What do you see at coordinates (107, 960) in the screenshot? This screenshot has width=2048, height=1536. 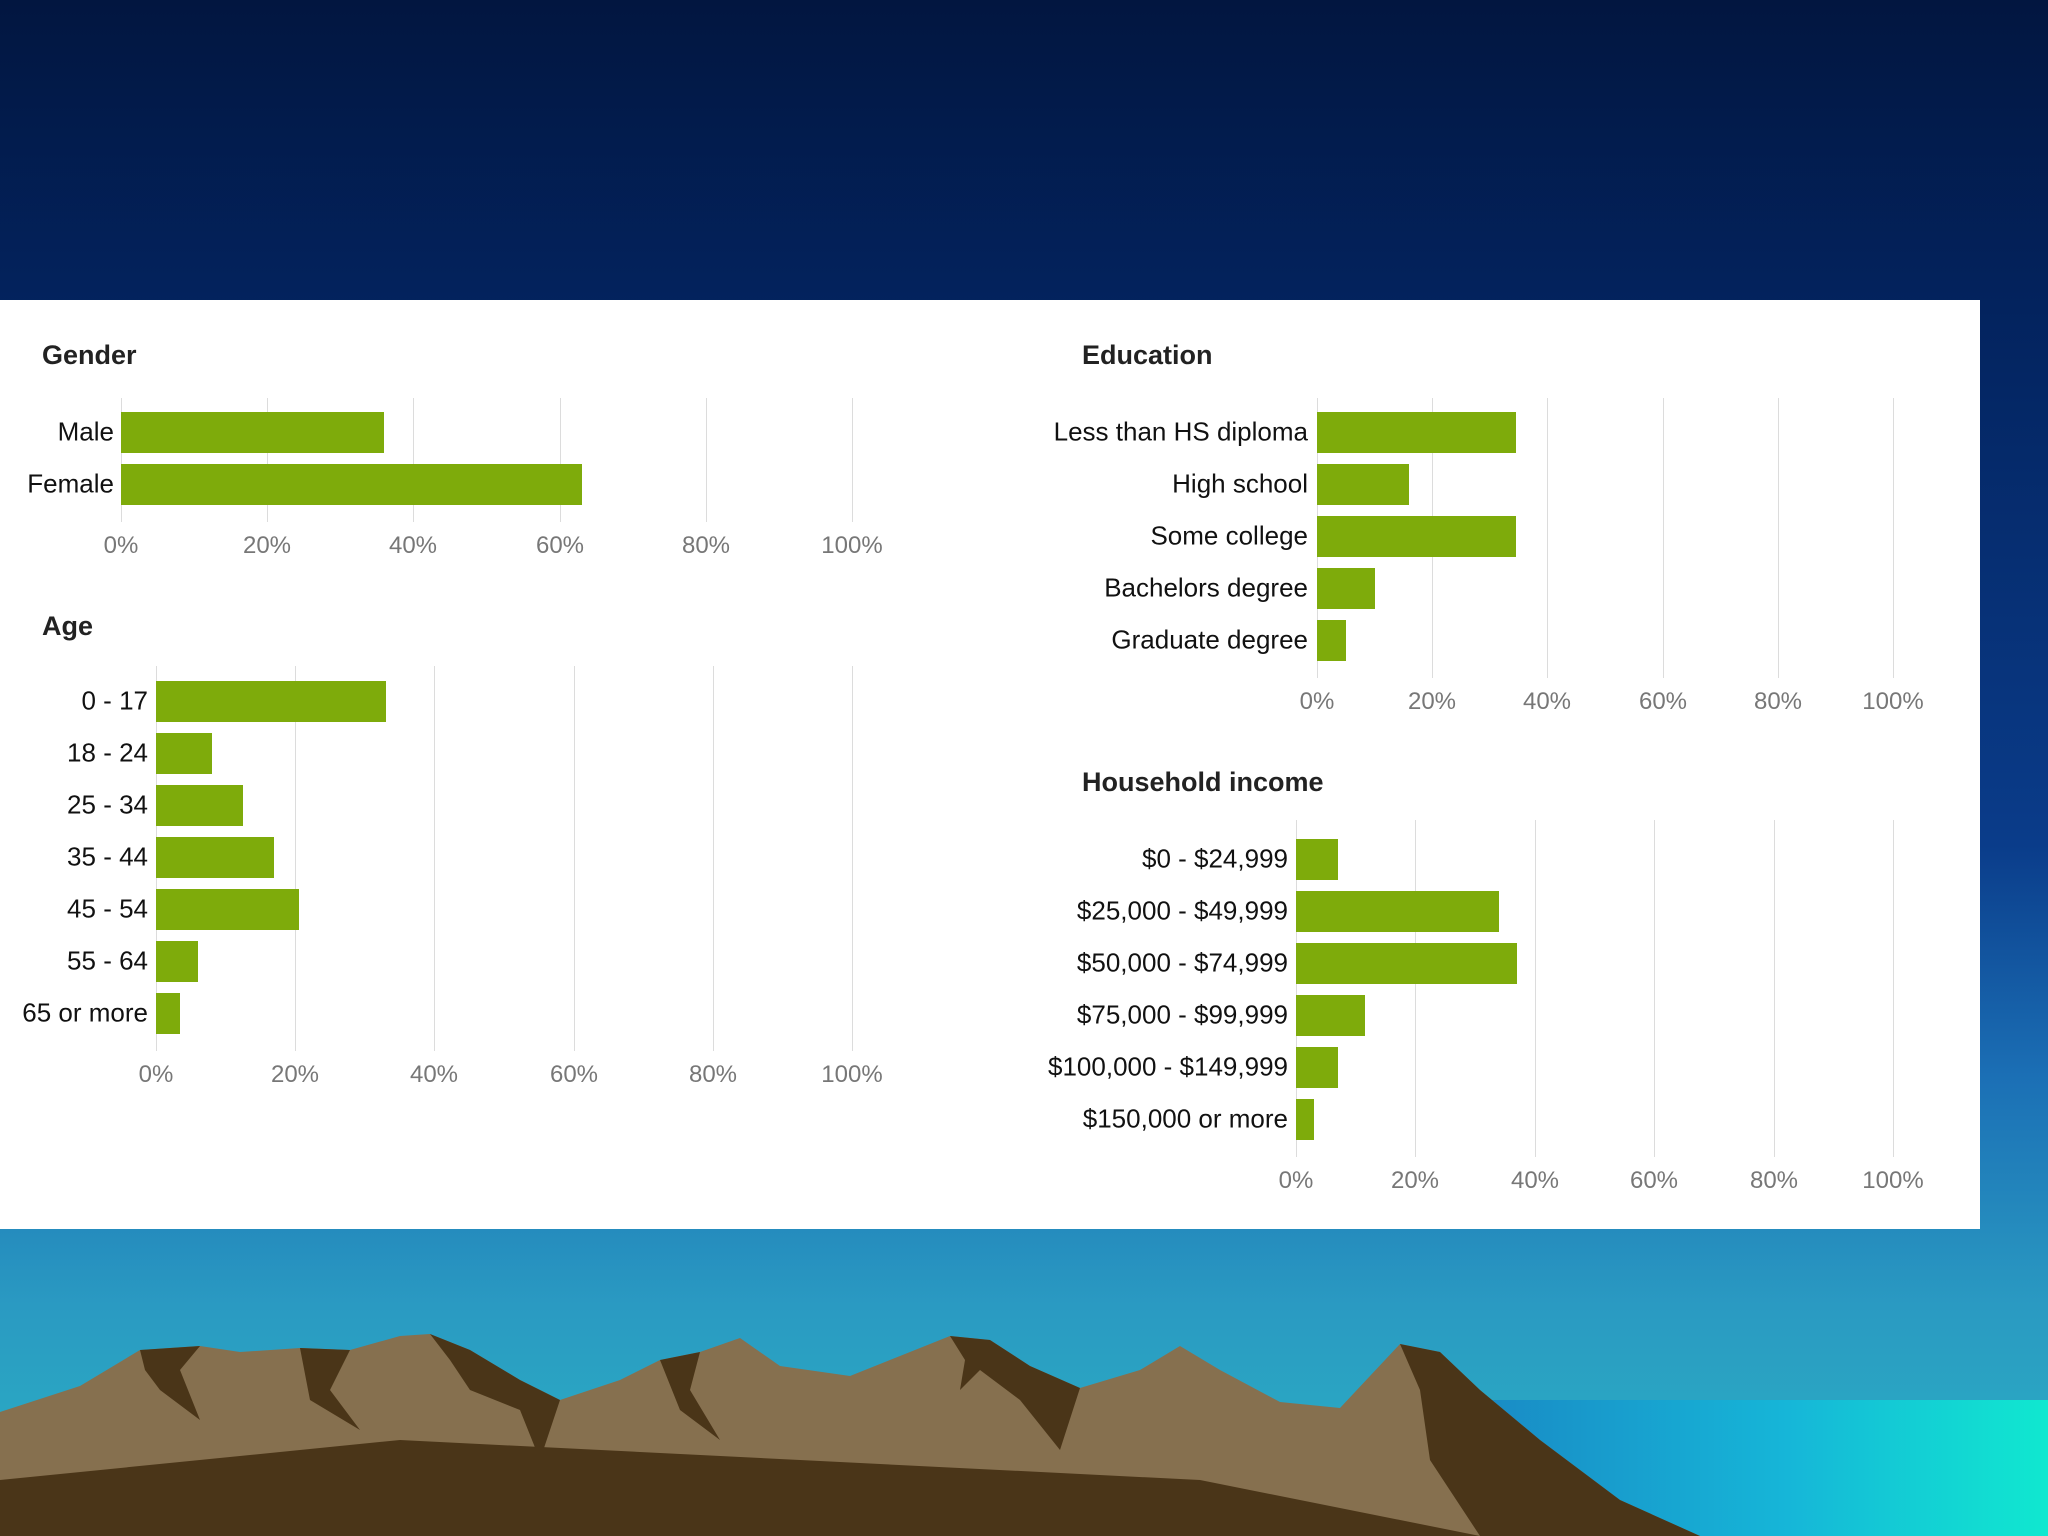 I see `age-category-label: 55 - 64` at bounding box center [107, 960].